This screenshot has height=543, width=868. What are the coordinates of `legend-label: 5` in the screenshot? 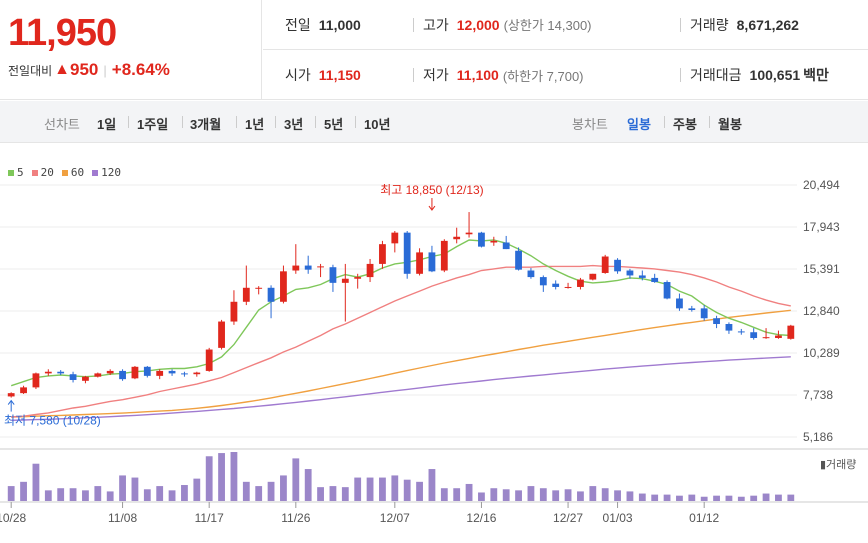 It's located at (20, 172).